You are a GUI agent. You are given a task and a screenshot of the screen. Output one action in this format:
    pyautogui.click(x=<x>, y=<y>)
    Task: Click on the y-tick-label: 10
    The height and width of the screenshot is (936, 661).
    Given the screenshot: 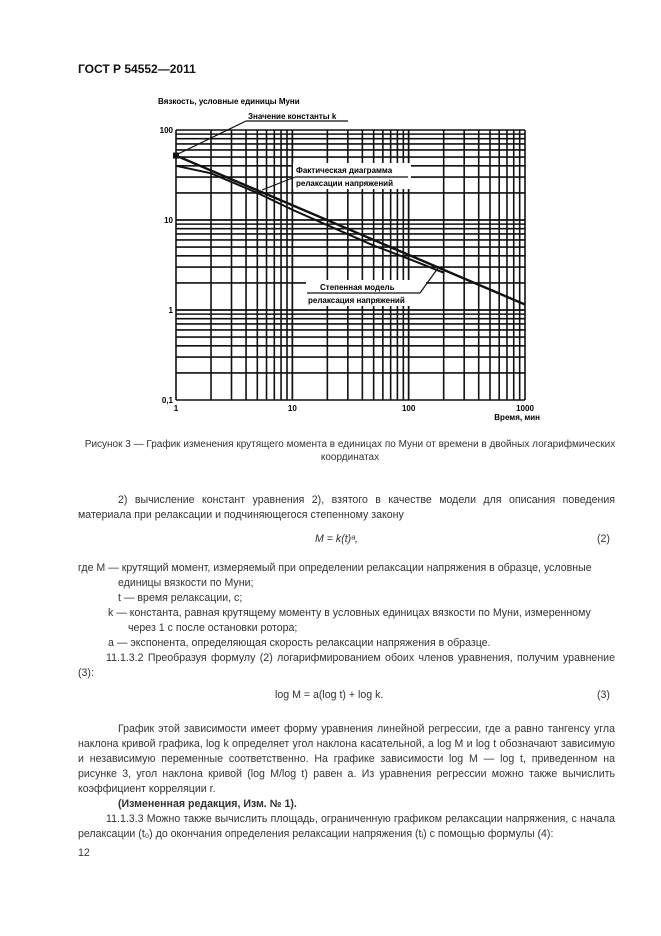 What is the action you would take?
    pyautogui.click(x=168, y=220)
    